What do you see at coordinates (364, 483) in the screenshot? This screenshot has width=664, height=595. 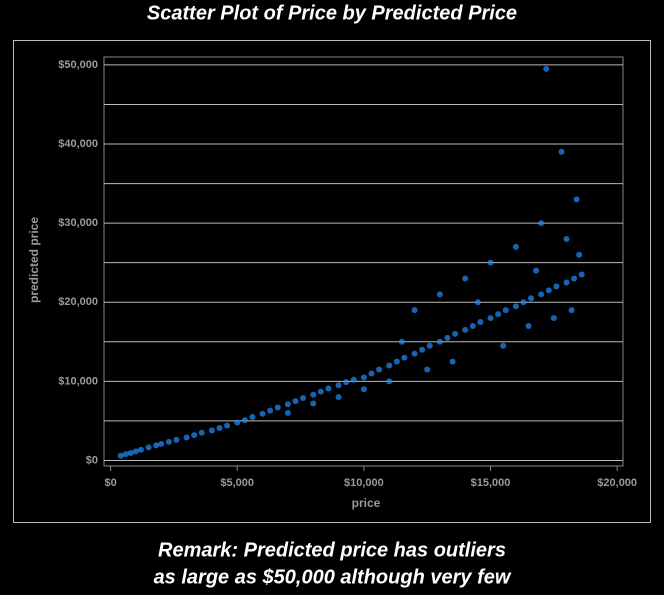 I see `x-tick-label: $10,000` at bounding box center [364, 483].